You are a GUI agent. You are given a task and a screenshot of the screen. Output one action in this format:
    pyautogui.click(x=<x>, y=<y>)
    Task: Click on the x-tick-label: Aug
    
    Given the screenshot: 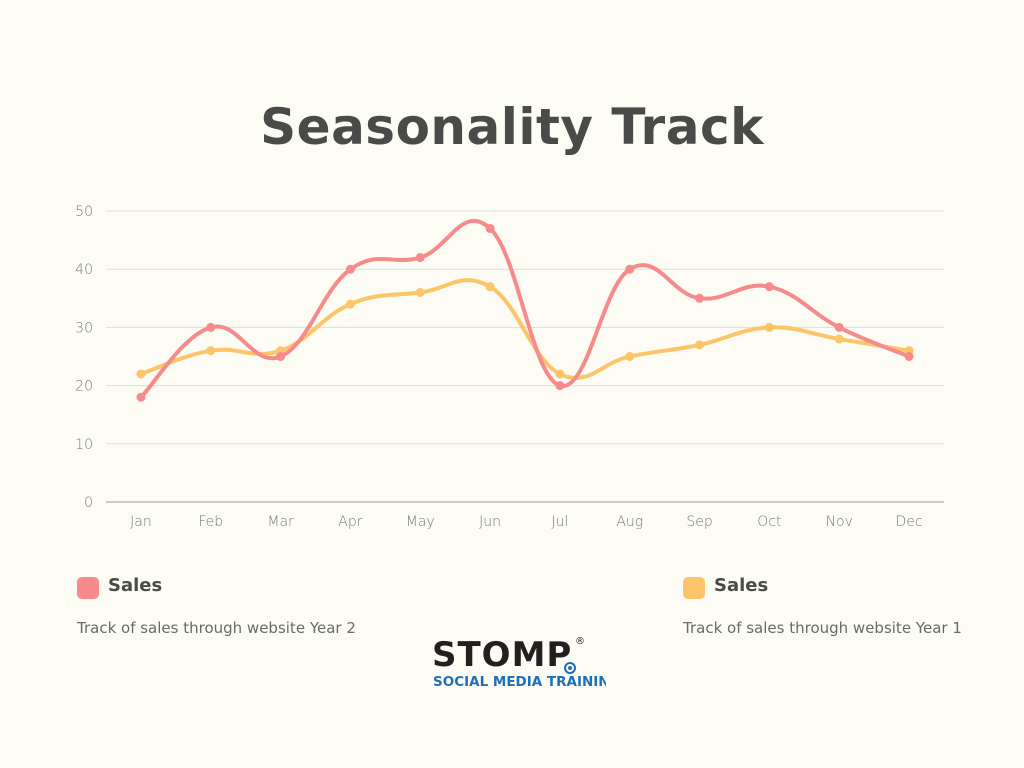 What is the action you would take?
    pyautogui.click(x=629, y=522)
    